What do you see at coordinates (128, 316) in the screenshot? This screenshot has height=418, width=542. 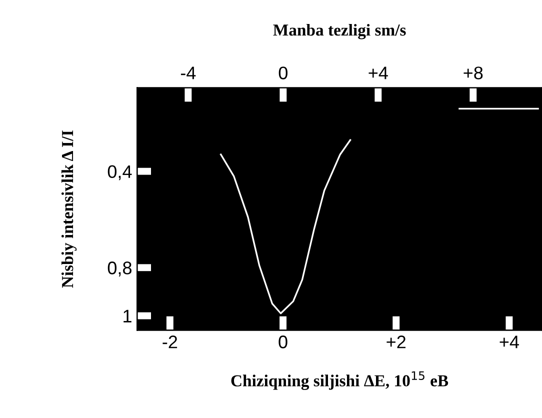 I see `y-tick-label: 1` at bounding box center [128, 316].